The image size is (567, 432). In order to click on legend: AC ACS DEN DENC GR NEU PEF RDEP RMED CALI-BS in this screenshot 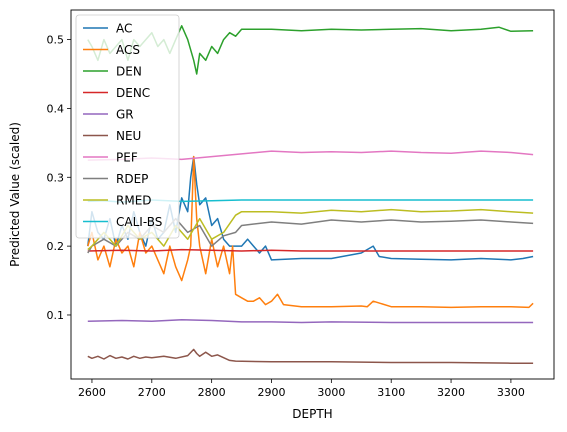, I will do `click(127, 126)`.